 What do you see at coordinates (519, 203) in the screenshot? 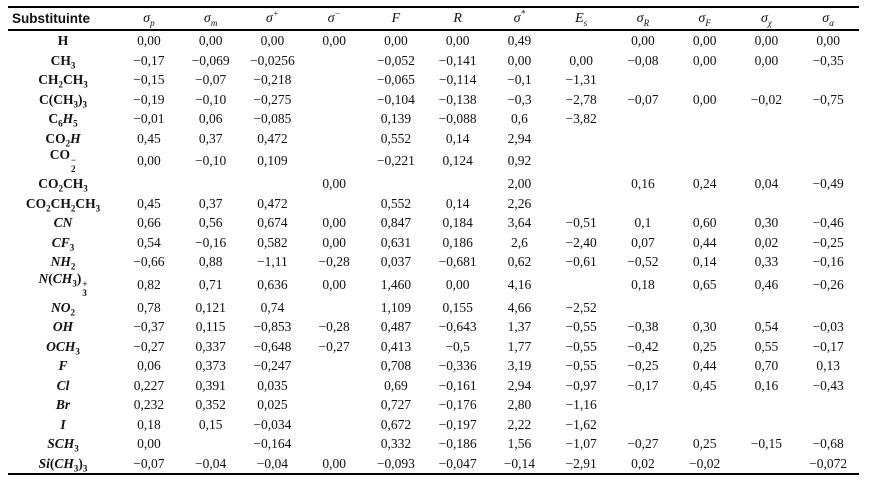
I see `value-cell: 2,26` at bounding box center [519, 203].